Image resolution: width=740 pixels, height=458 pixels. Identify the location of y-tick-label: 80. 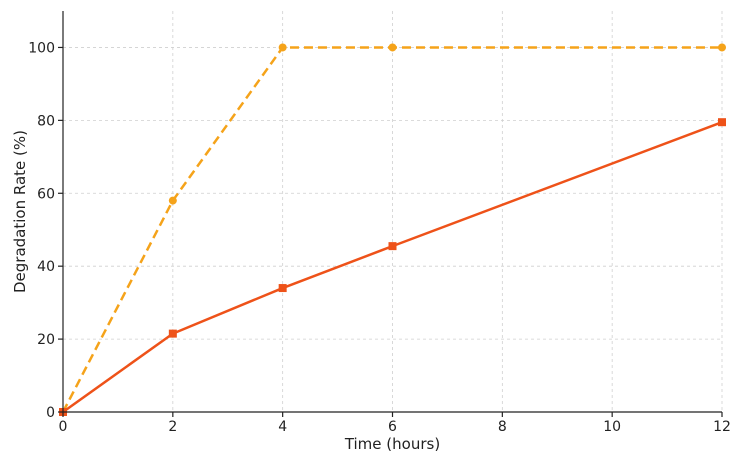
(46, 121).